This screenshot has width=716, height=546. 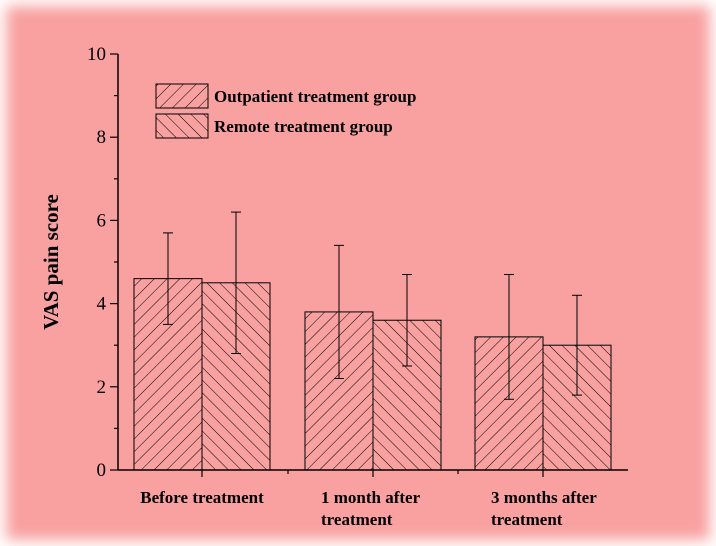 What do you see at coordinates (102, 387) in the screenshot?
I see `y-tick-label: 2` at bounding box center [102, 387].